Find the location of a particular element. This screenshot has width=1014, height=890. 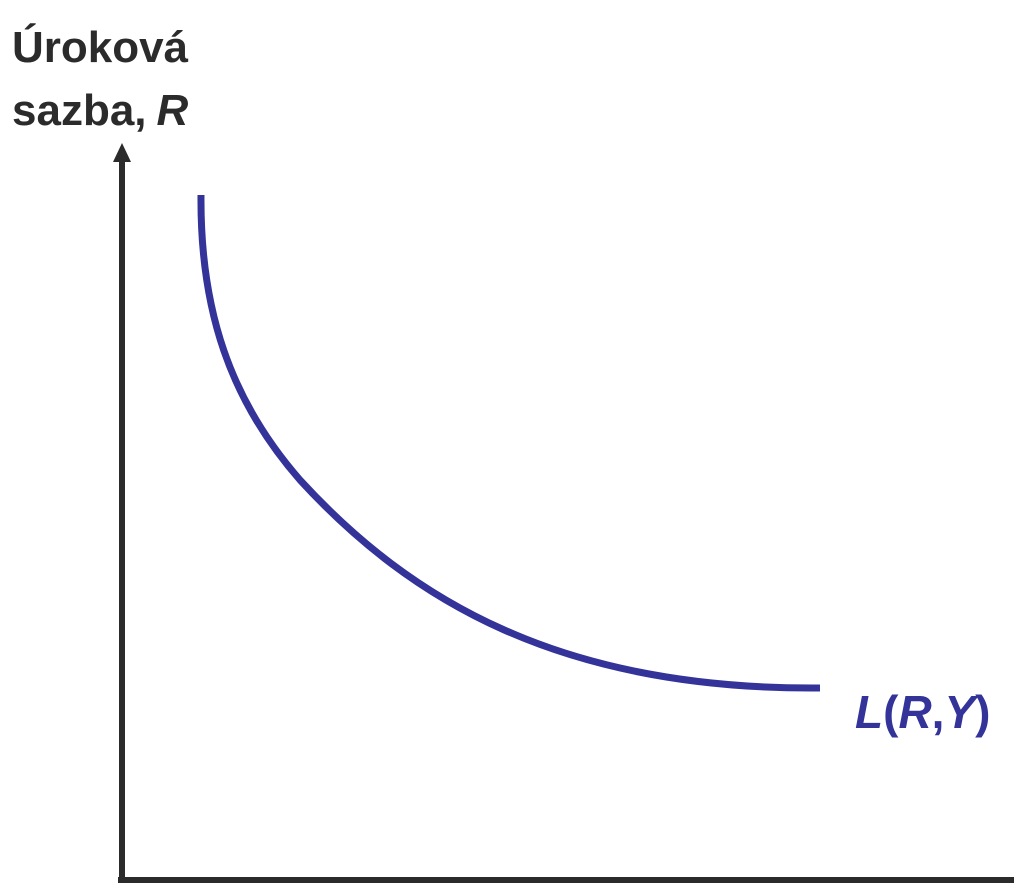

y-axis-arrow is located at coordinates (122, 152).